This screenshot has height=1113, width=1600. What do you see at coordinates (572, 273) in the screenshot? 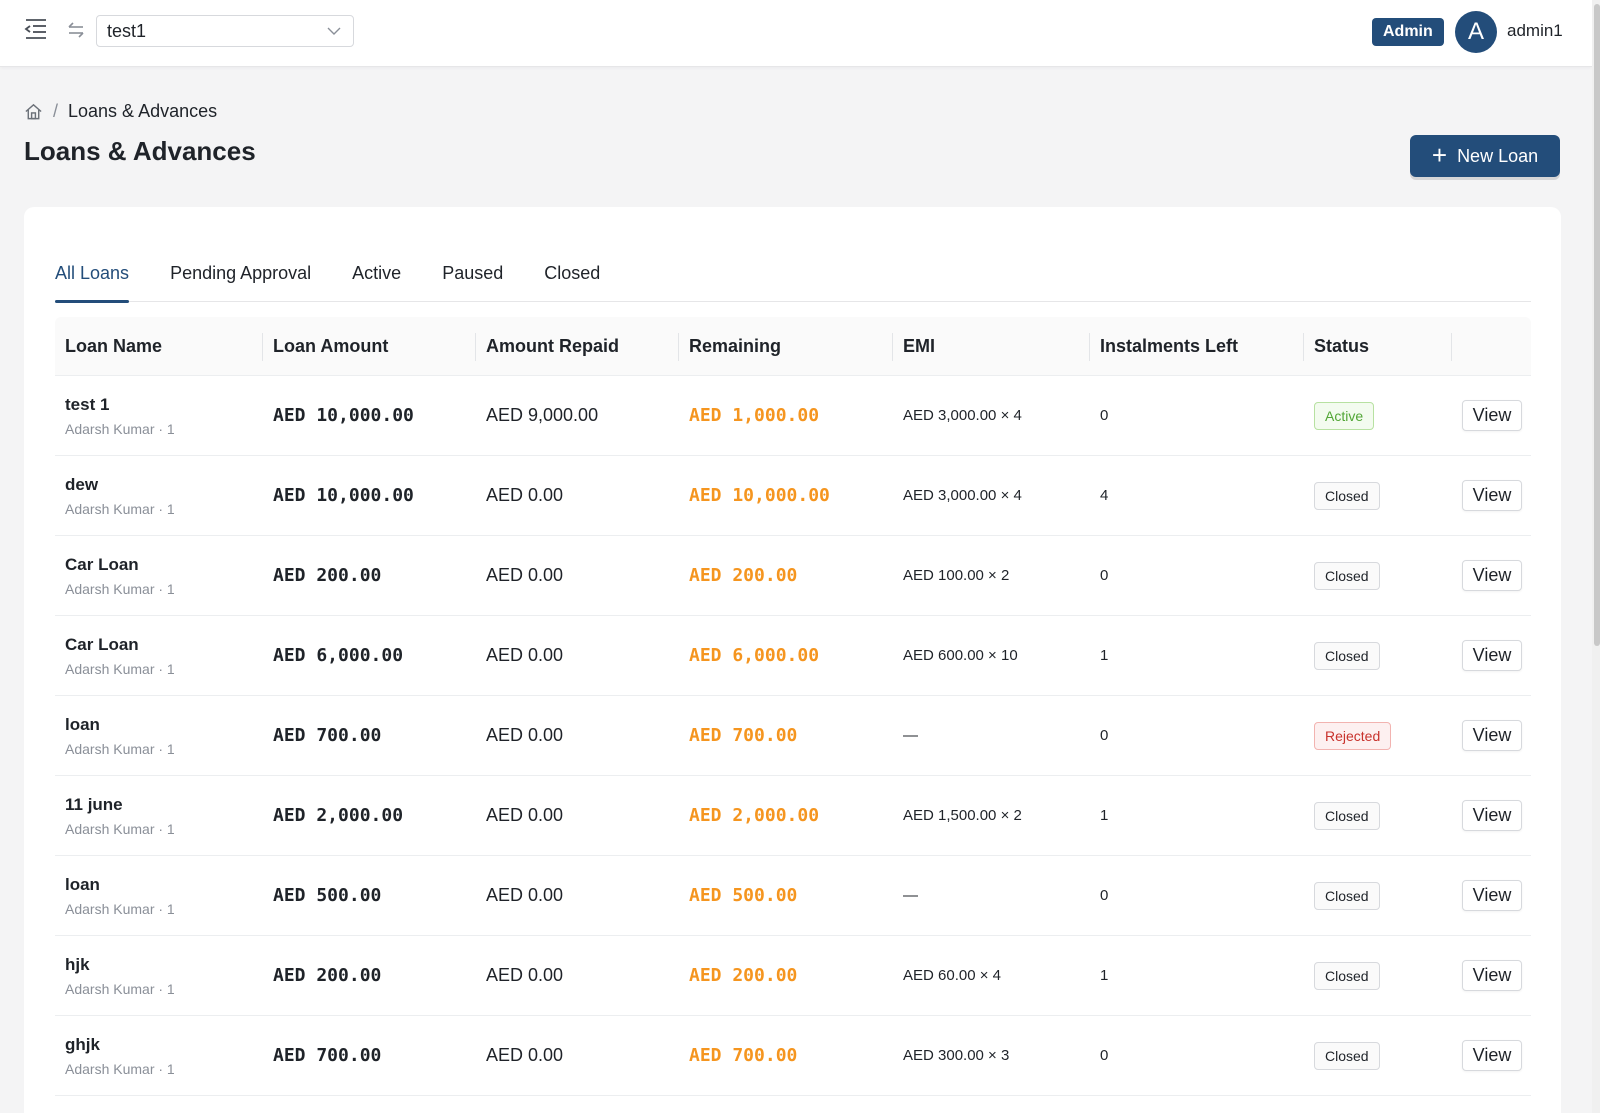
I see `tab-closed: Closed` at bounding box center [572, 273].